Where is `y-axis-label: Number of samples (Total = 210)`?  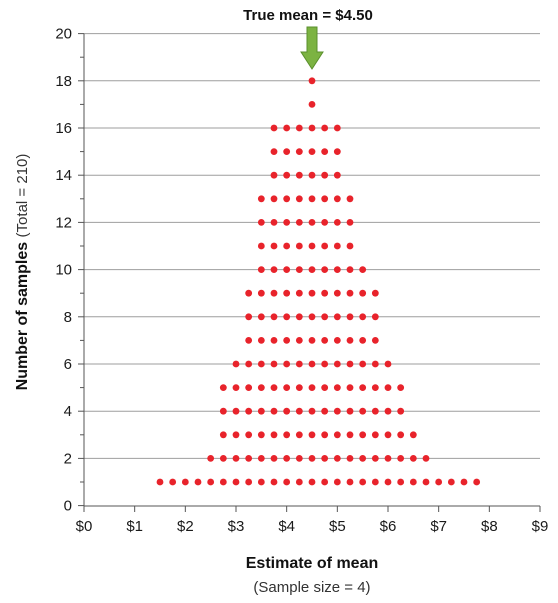
y-axis-label: Number of samples (Total = 210) is located at coordinates (22, 272).